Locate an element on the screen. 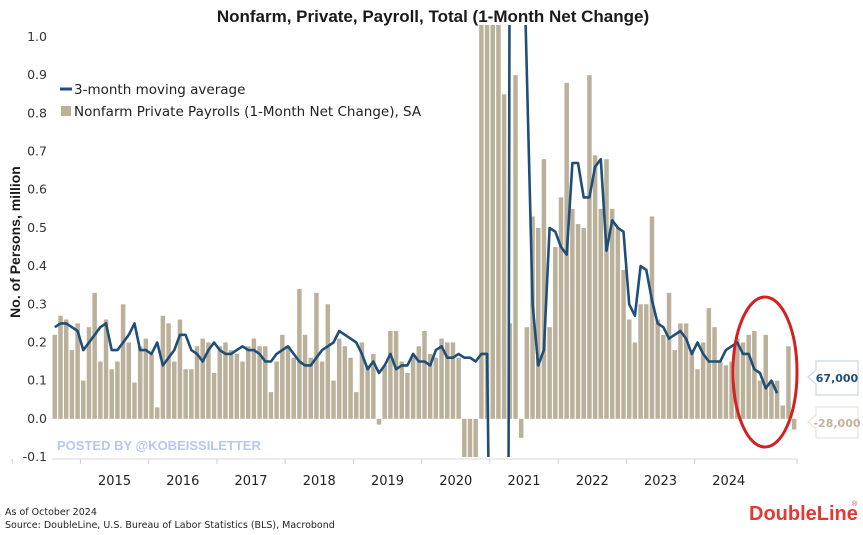 Image resolution: width=863 pixels, height=535 pixels. x-tick-label: 2022 is located at coordinates (592, 481).